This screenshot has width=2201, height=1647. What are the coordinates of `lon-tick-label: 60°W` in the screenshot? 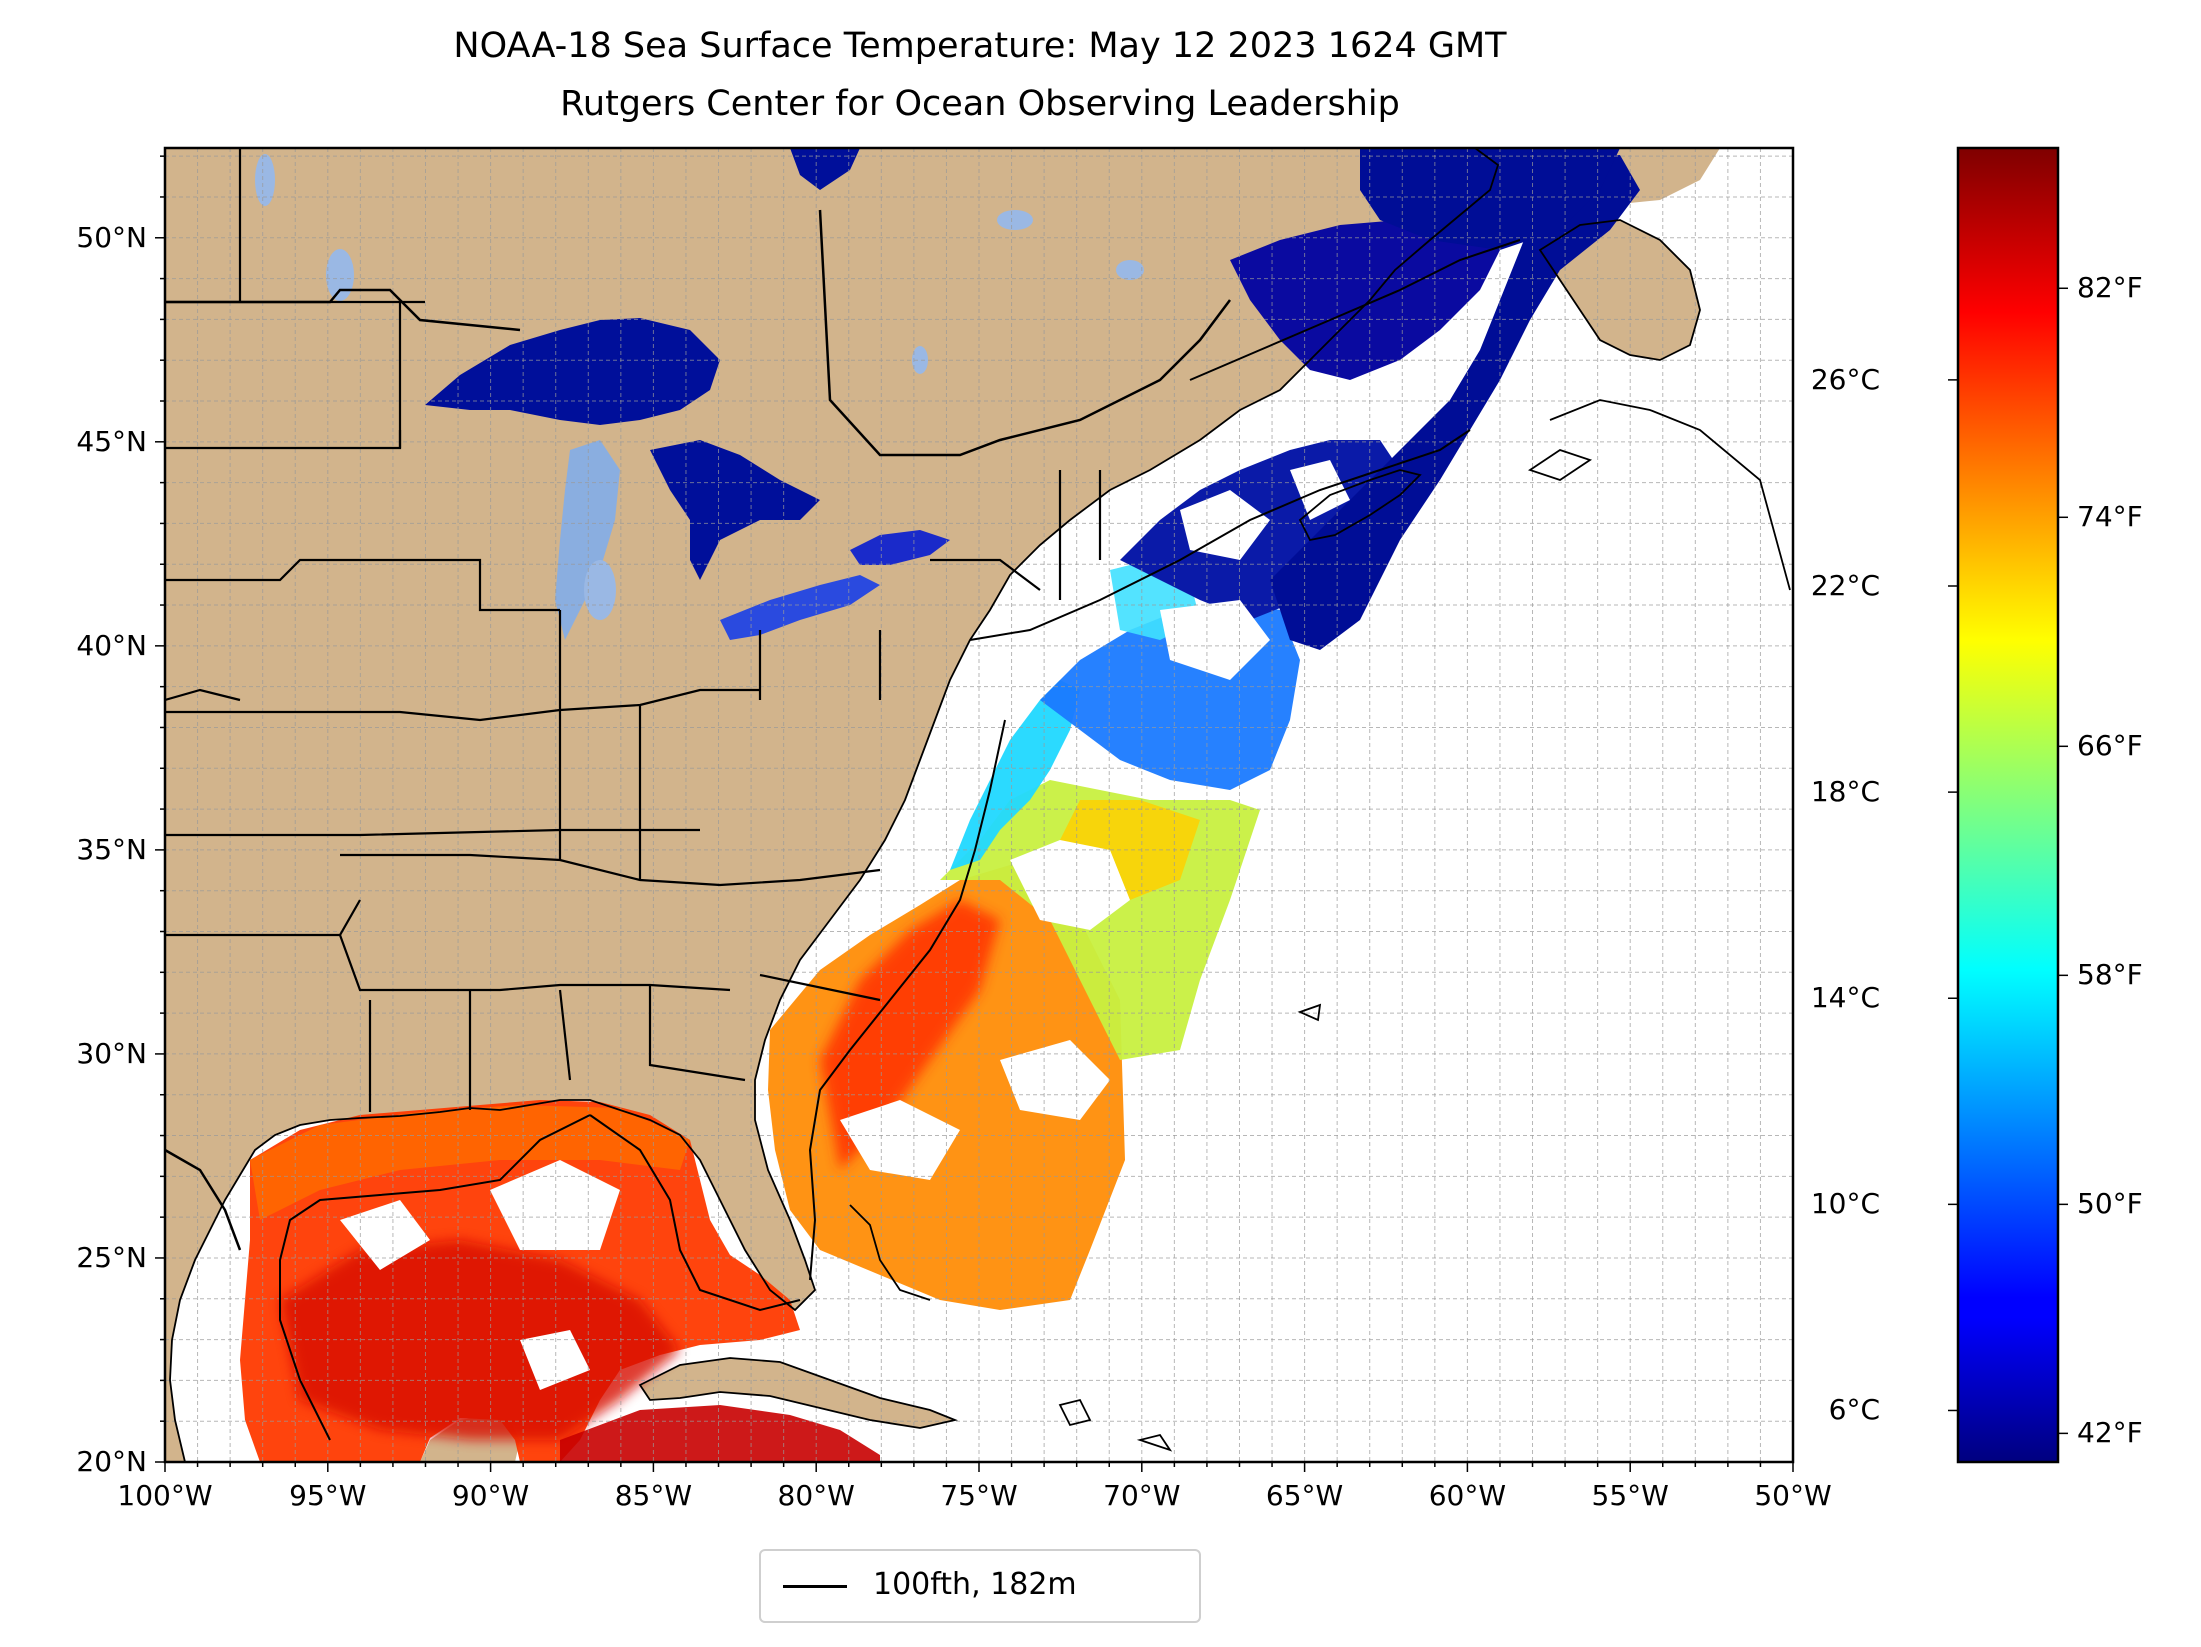 It's located at (1467, 1495).